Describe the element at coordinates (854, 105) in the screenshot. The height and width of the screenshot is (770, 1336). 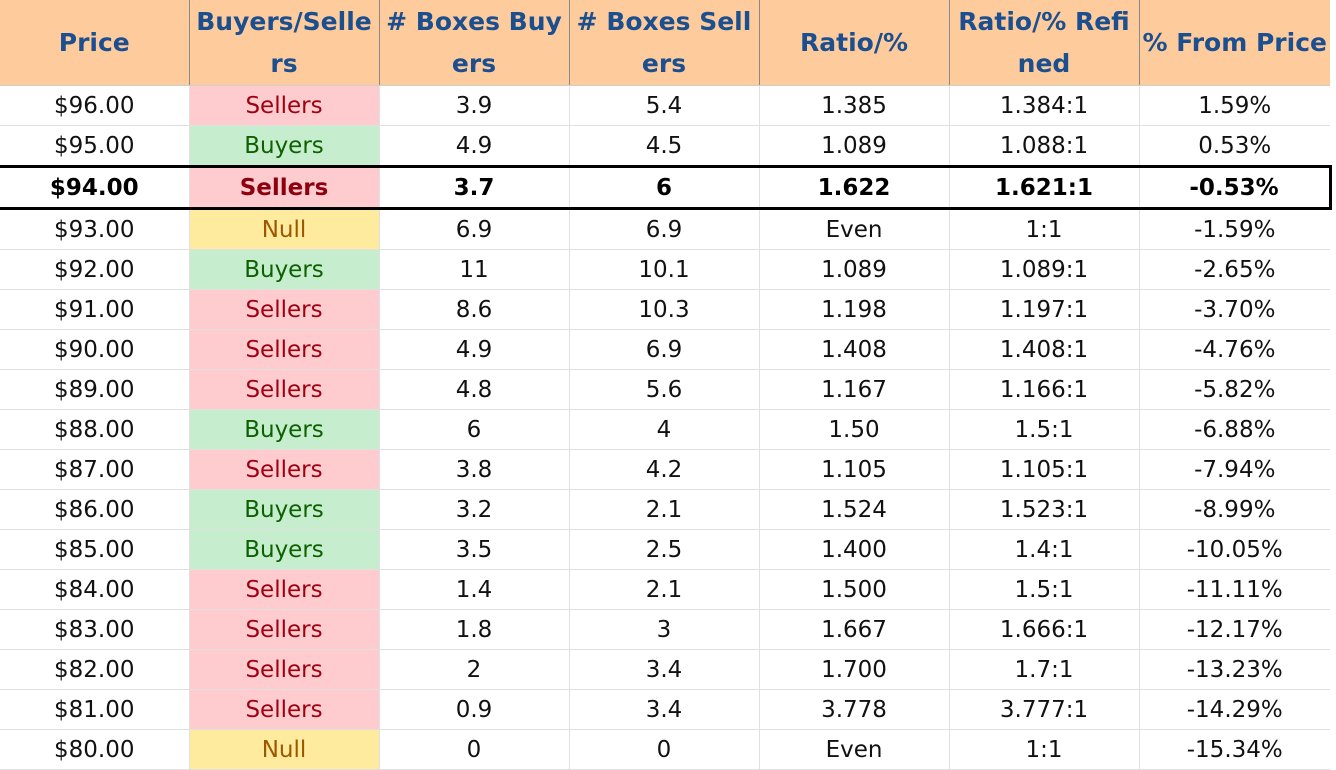
I see `ratio-cell: 1.385` at that location.